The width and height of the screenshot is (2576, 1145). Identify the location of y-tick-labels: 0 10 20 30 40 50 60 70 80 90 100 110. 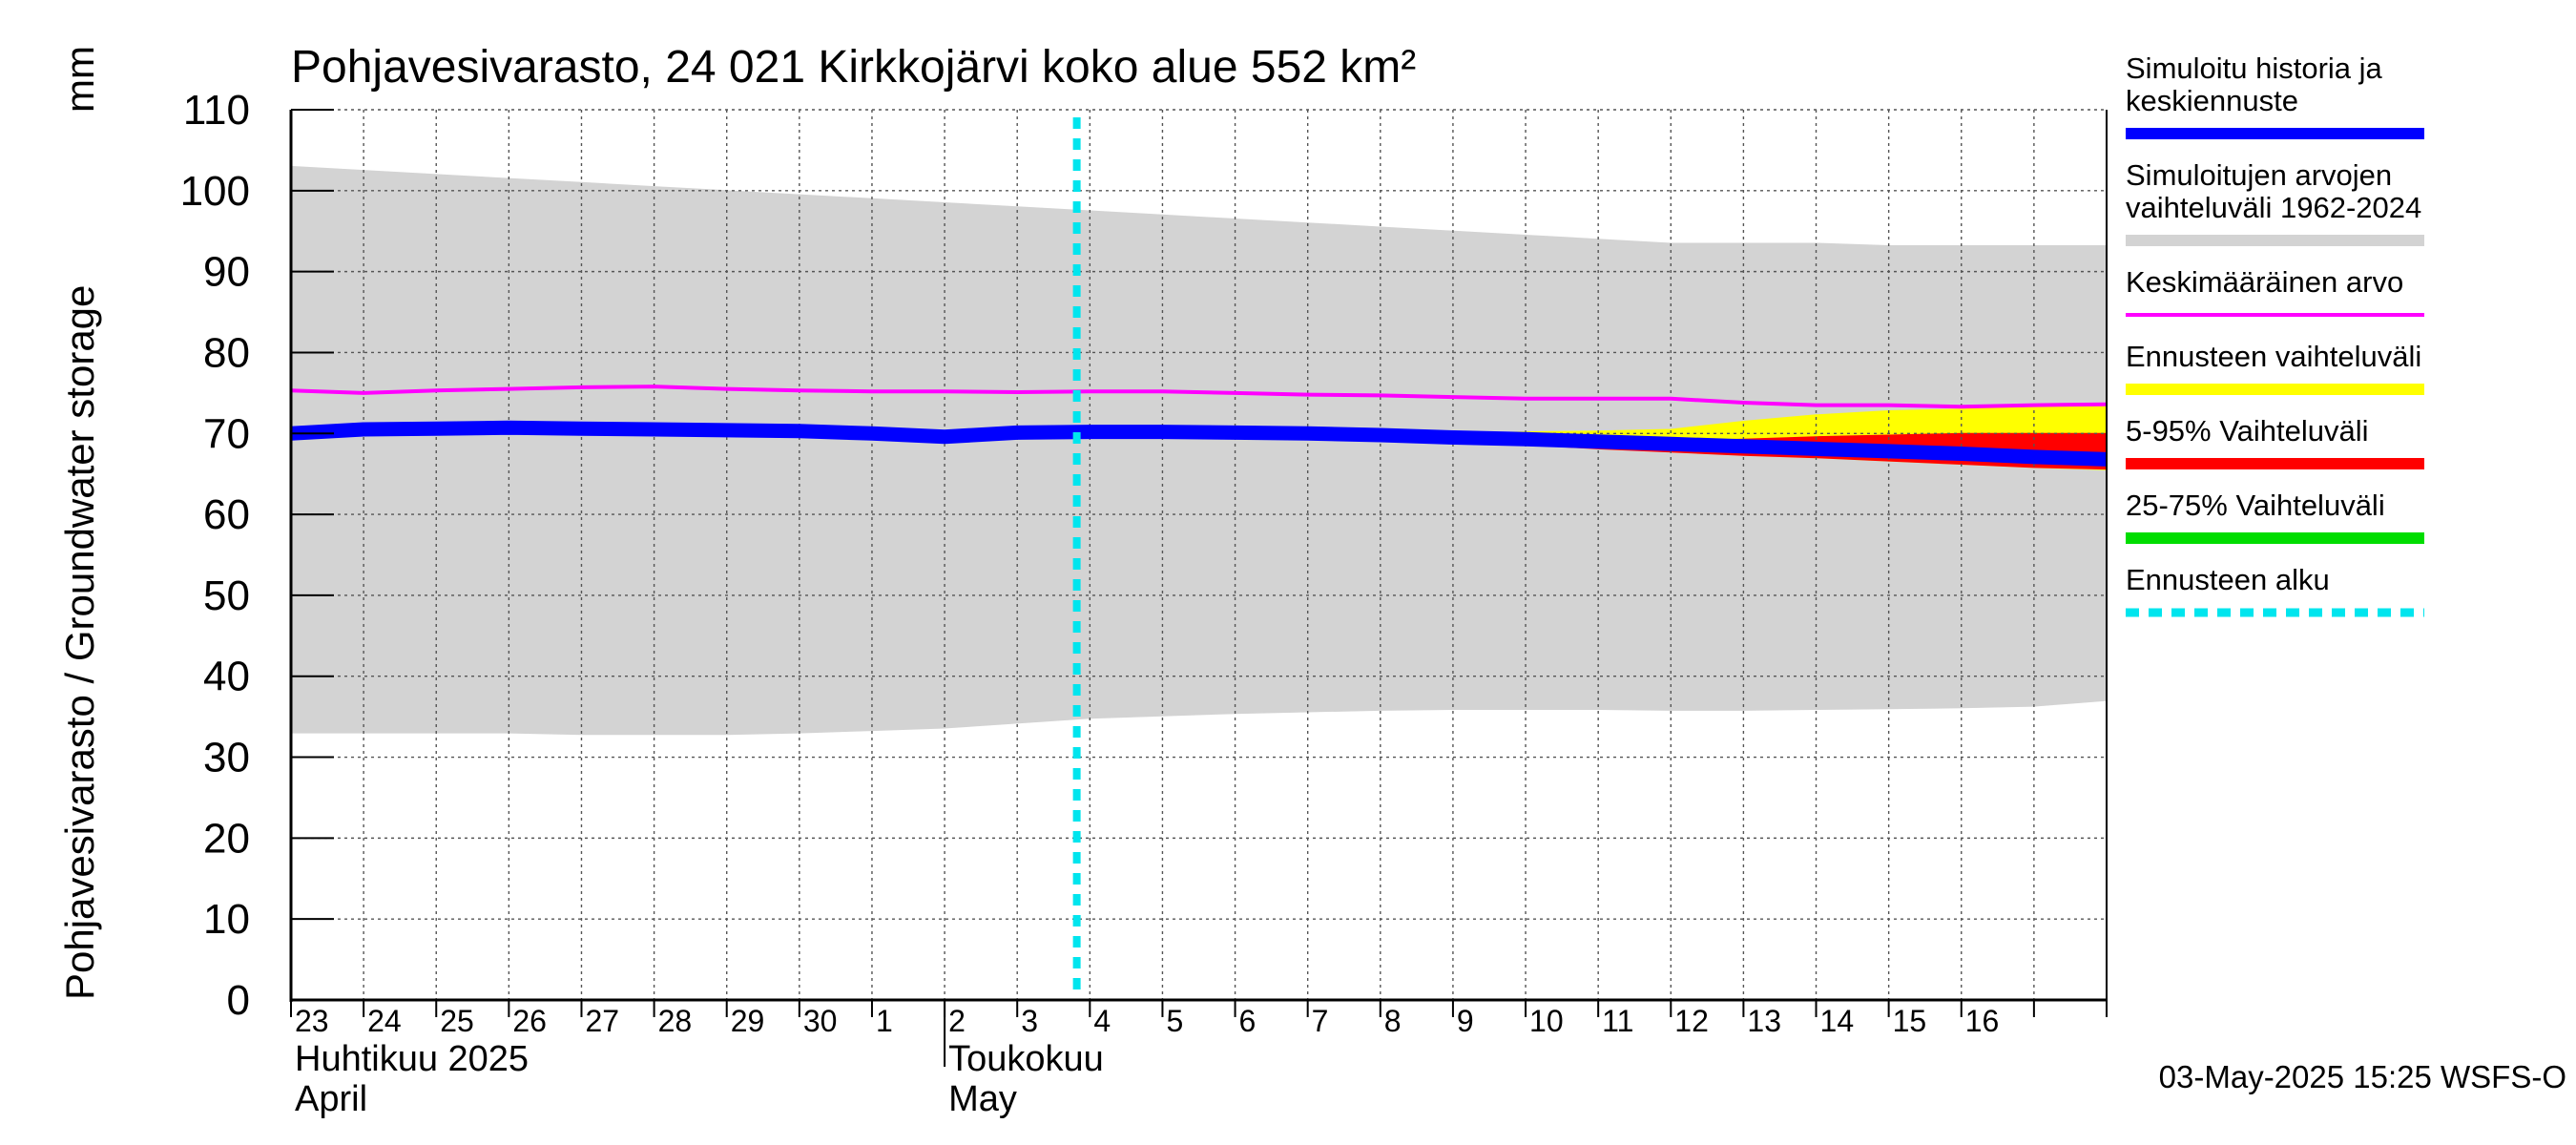
(215, 555).